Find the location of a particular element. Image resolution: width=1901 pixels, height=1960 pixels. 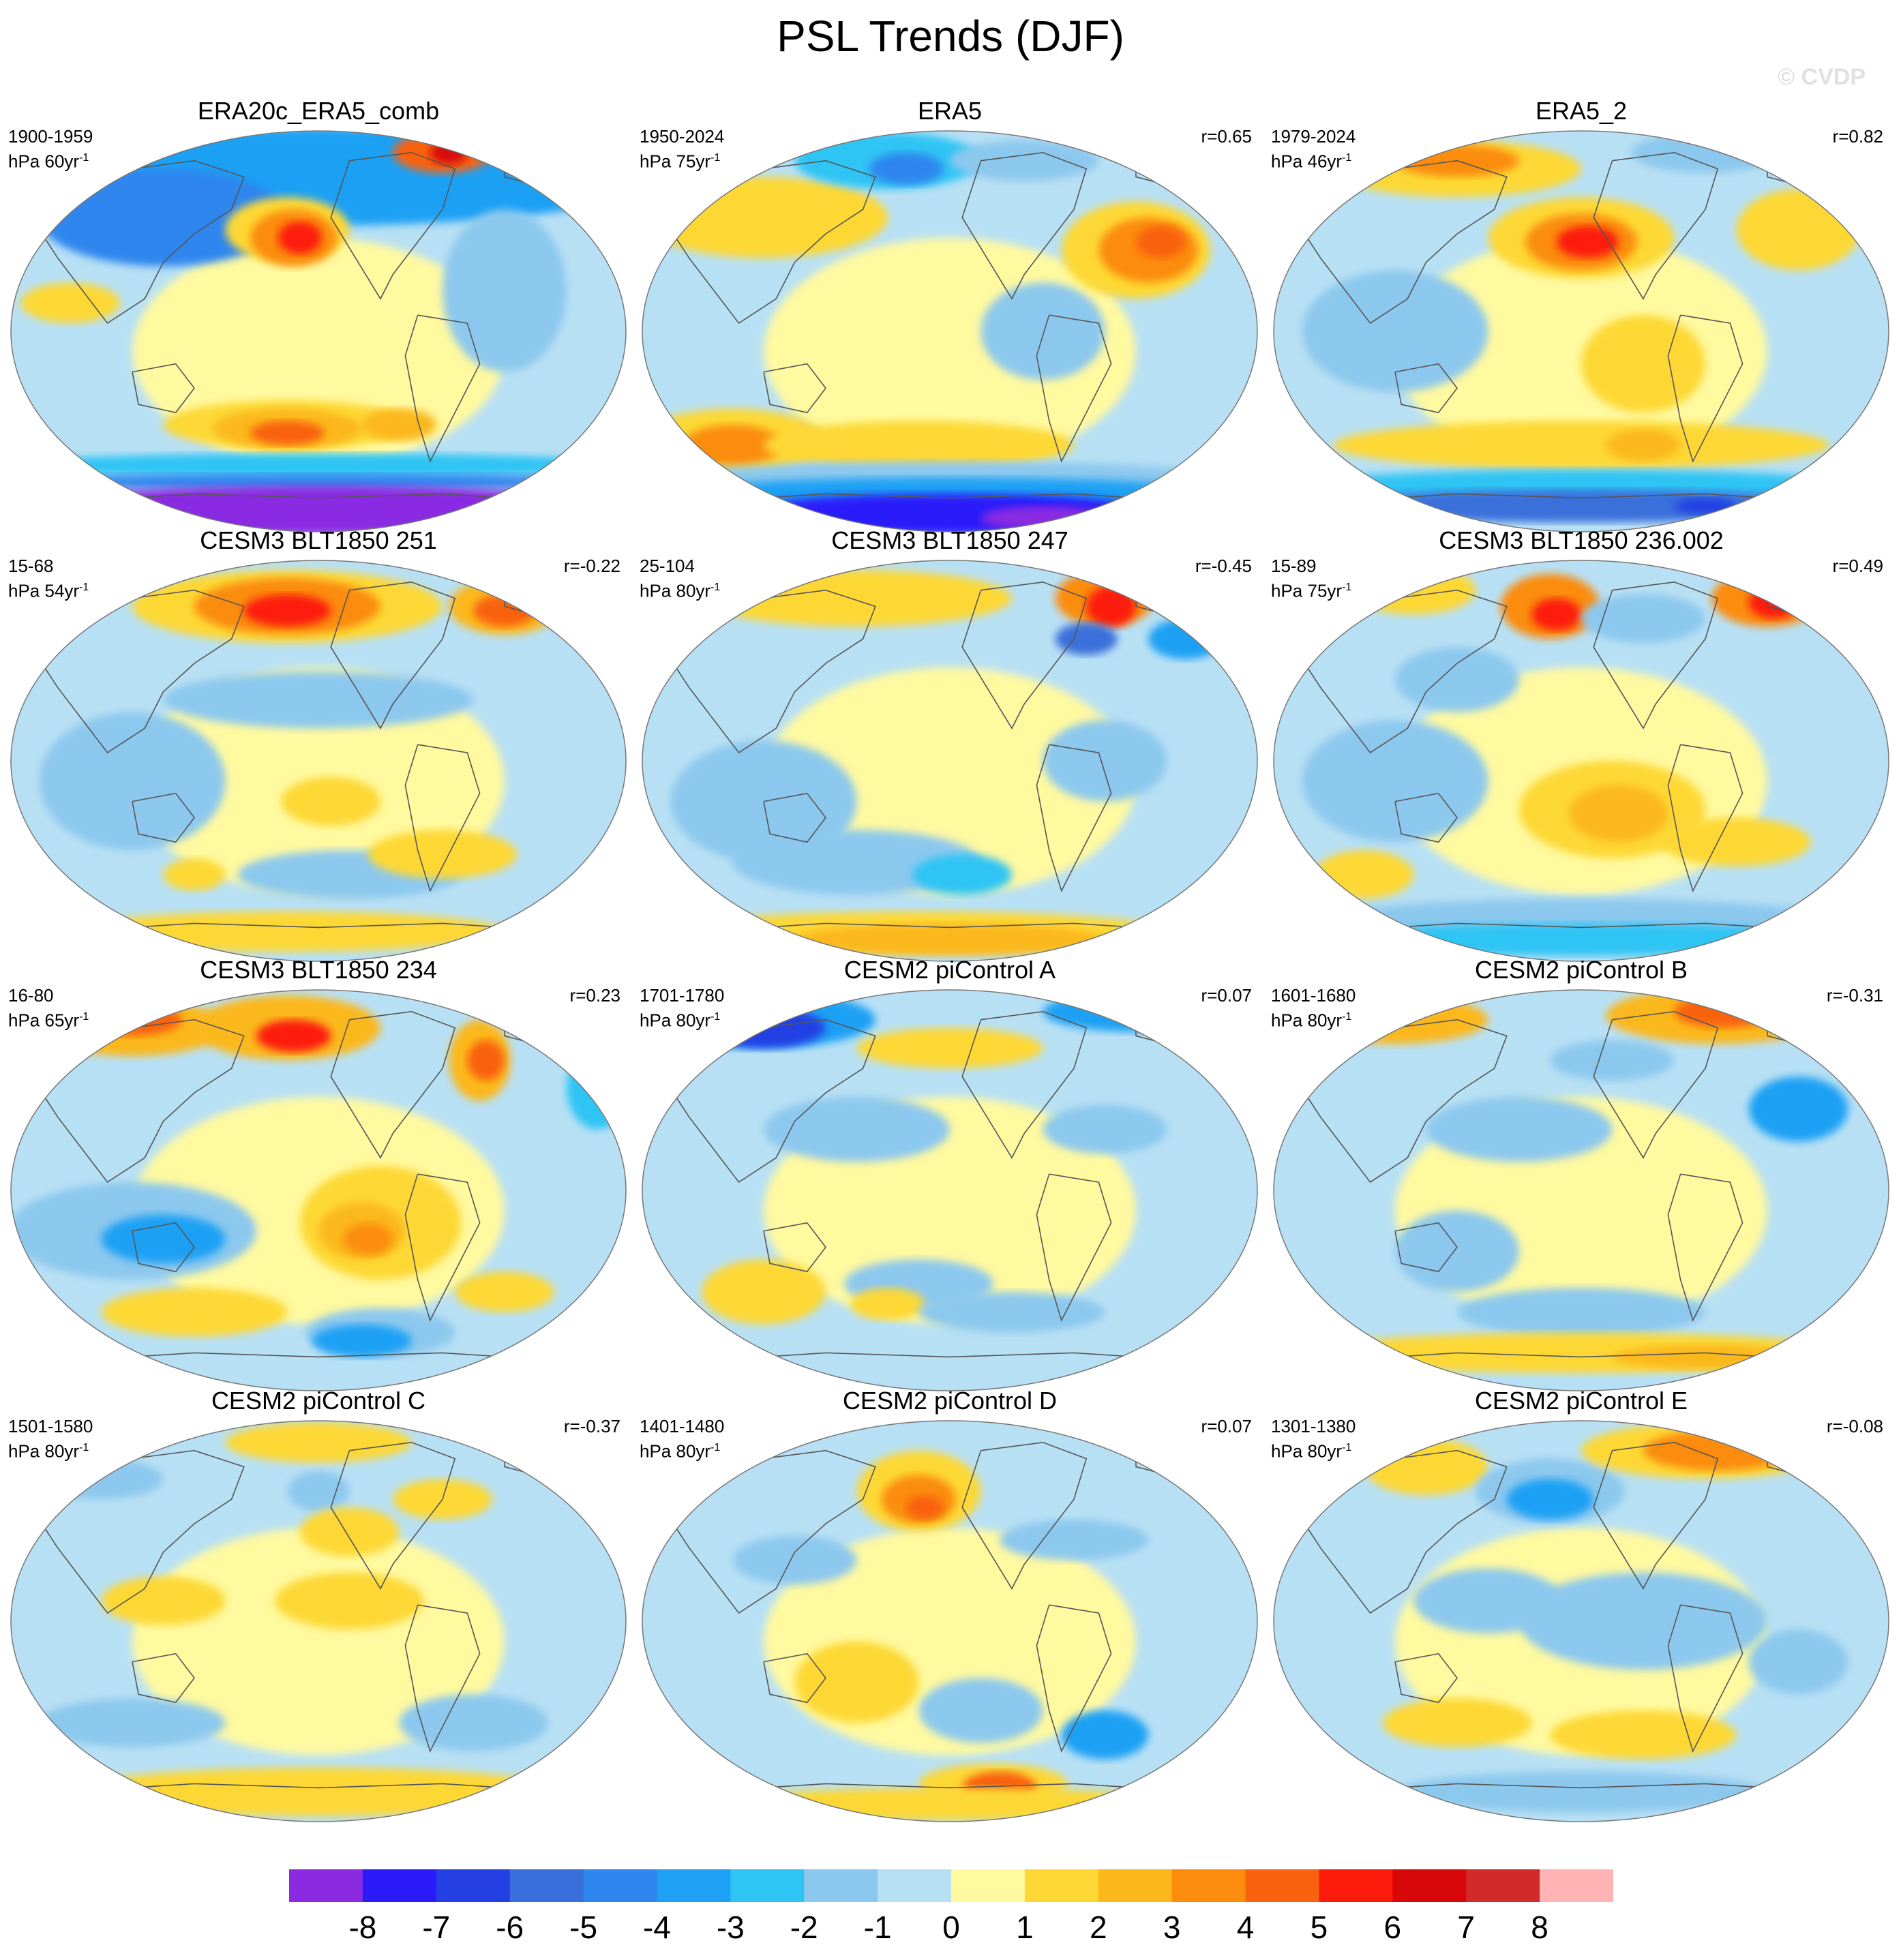

map-panel: CESM3 BLT1850 234 16-80 hPa 65yr-1 r=0.23 is located at coordinates (318, 1172).